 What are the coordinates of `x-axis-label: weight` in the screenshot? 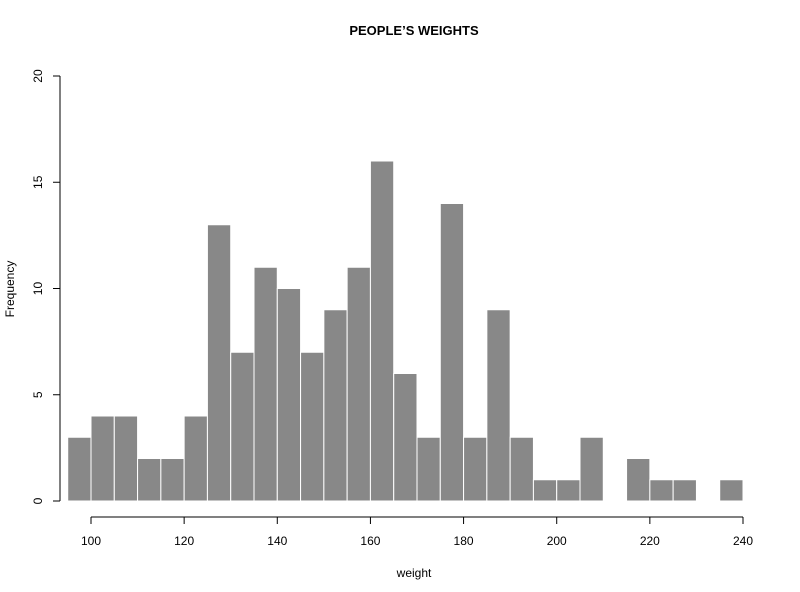 It's located at (414, 573).